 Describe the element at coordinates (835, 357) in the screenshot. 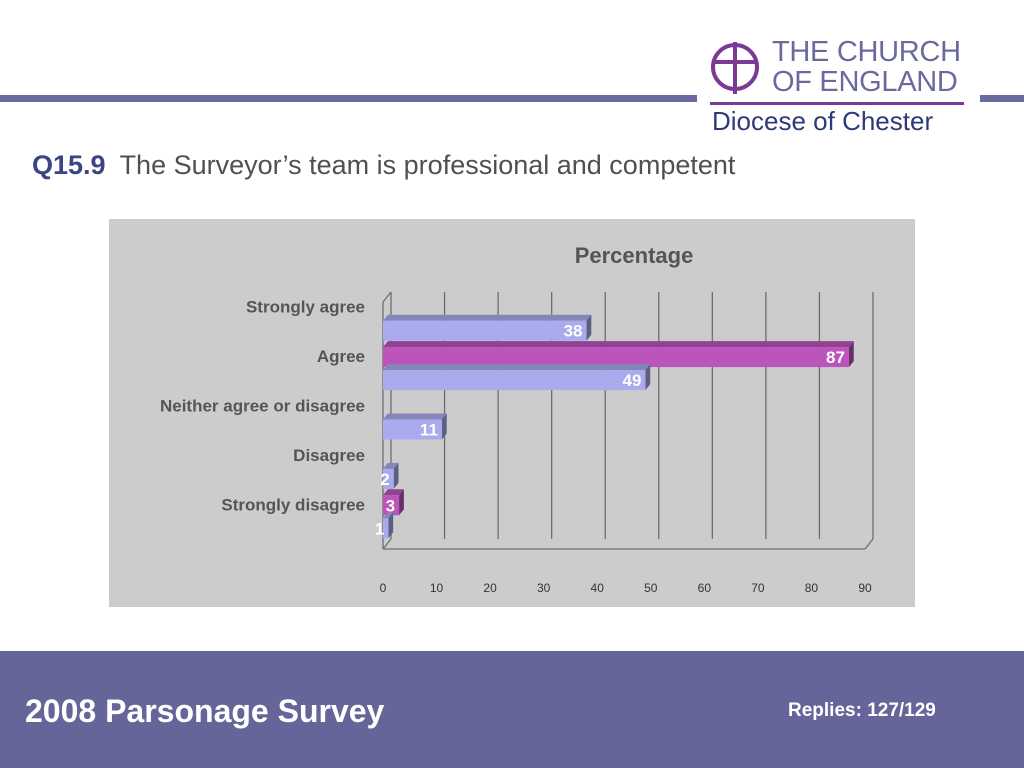

I see `bar-value-label: 87` at that location.